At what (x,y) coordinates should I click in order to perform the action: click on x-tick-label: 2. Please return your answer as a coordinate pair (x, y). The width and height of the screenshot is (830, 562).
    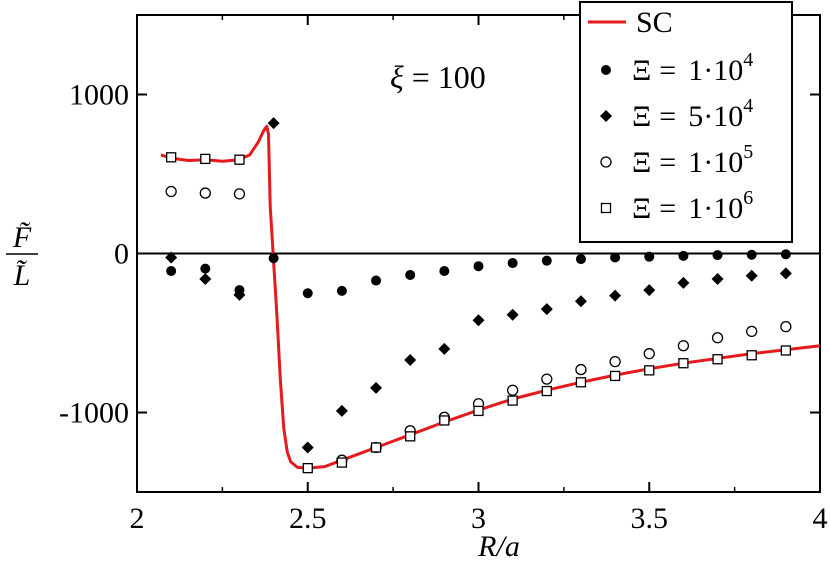
    Looking at the image, I should click on (137, 518).